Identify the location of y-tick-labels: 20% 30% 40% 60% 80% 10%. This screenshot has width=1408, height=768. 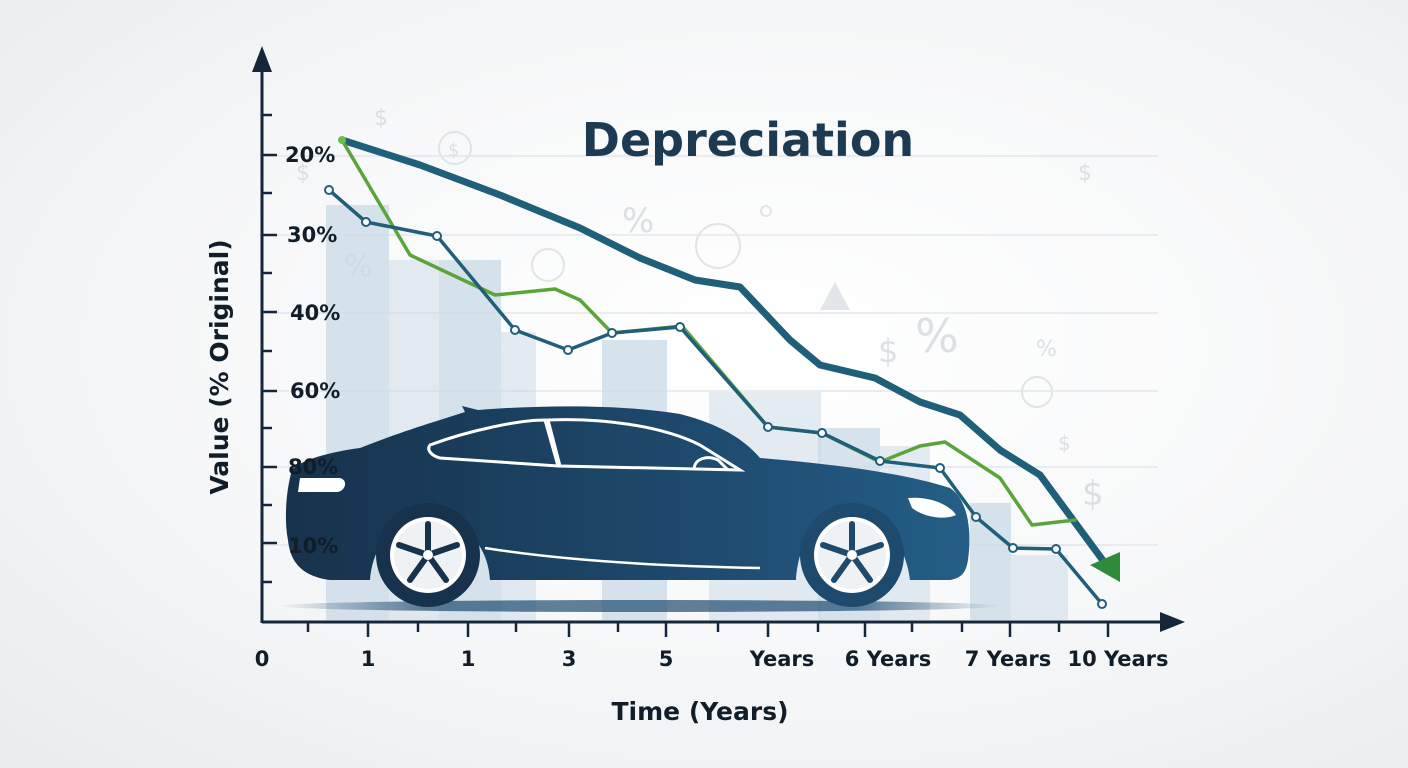
(312, 350).